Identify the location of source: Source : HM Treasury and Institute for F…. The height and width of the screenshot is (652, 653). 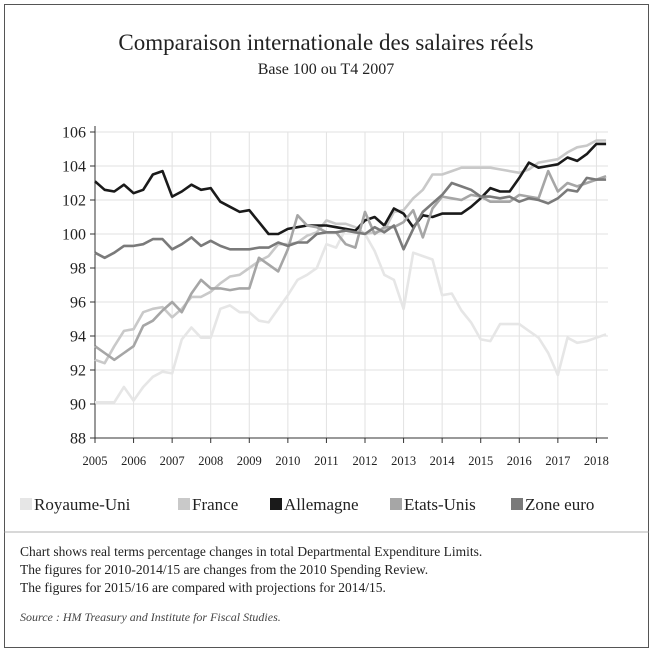
(150, 617).